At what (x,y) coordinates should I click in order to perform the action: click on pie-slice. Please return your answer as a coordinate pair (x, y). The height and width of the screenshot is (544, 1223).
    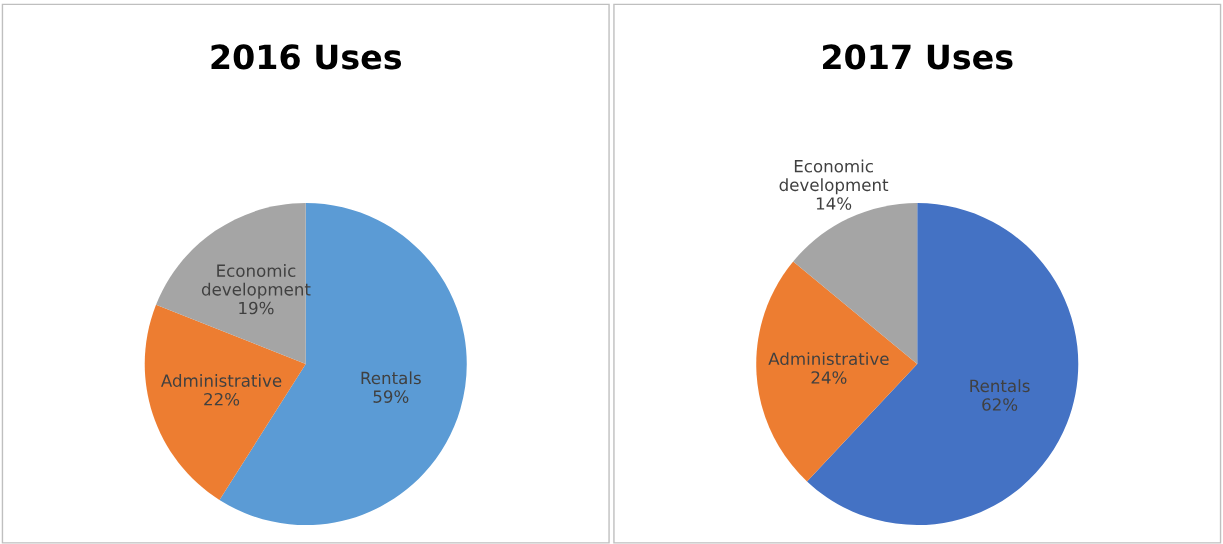
    Looking at the image, I should click on (837, 371).